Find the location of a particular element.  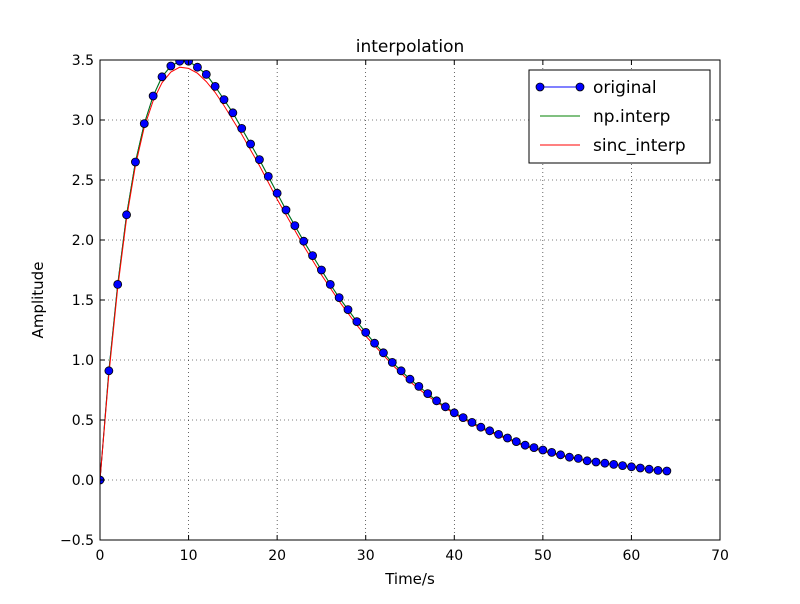

y-tick-label: 2.5 is located at coordinates (83, 181).